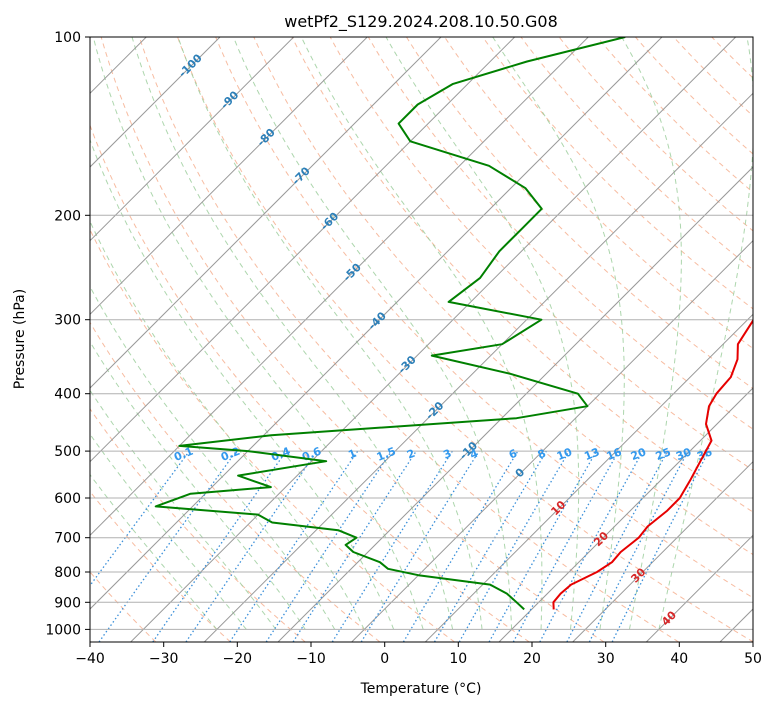 The width and height of the screenshot is (775, 708). I want to click on y-tick-label: 300, so click(67, 321).